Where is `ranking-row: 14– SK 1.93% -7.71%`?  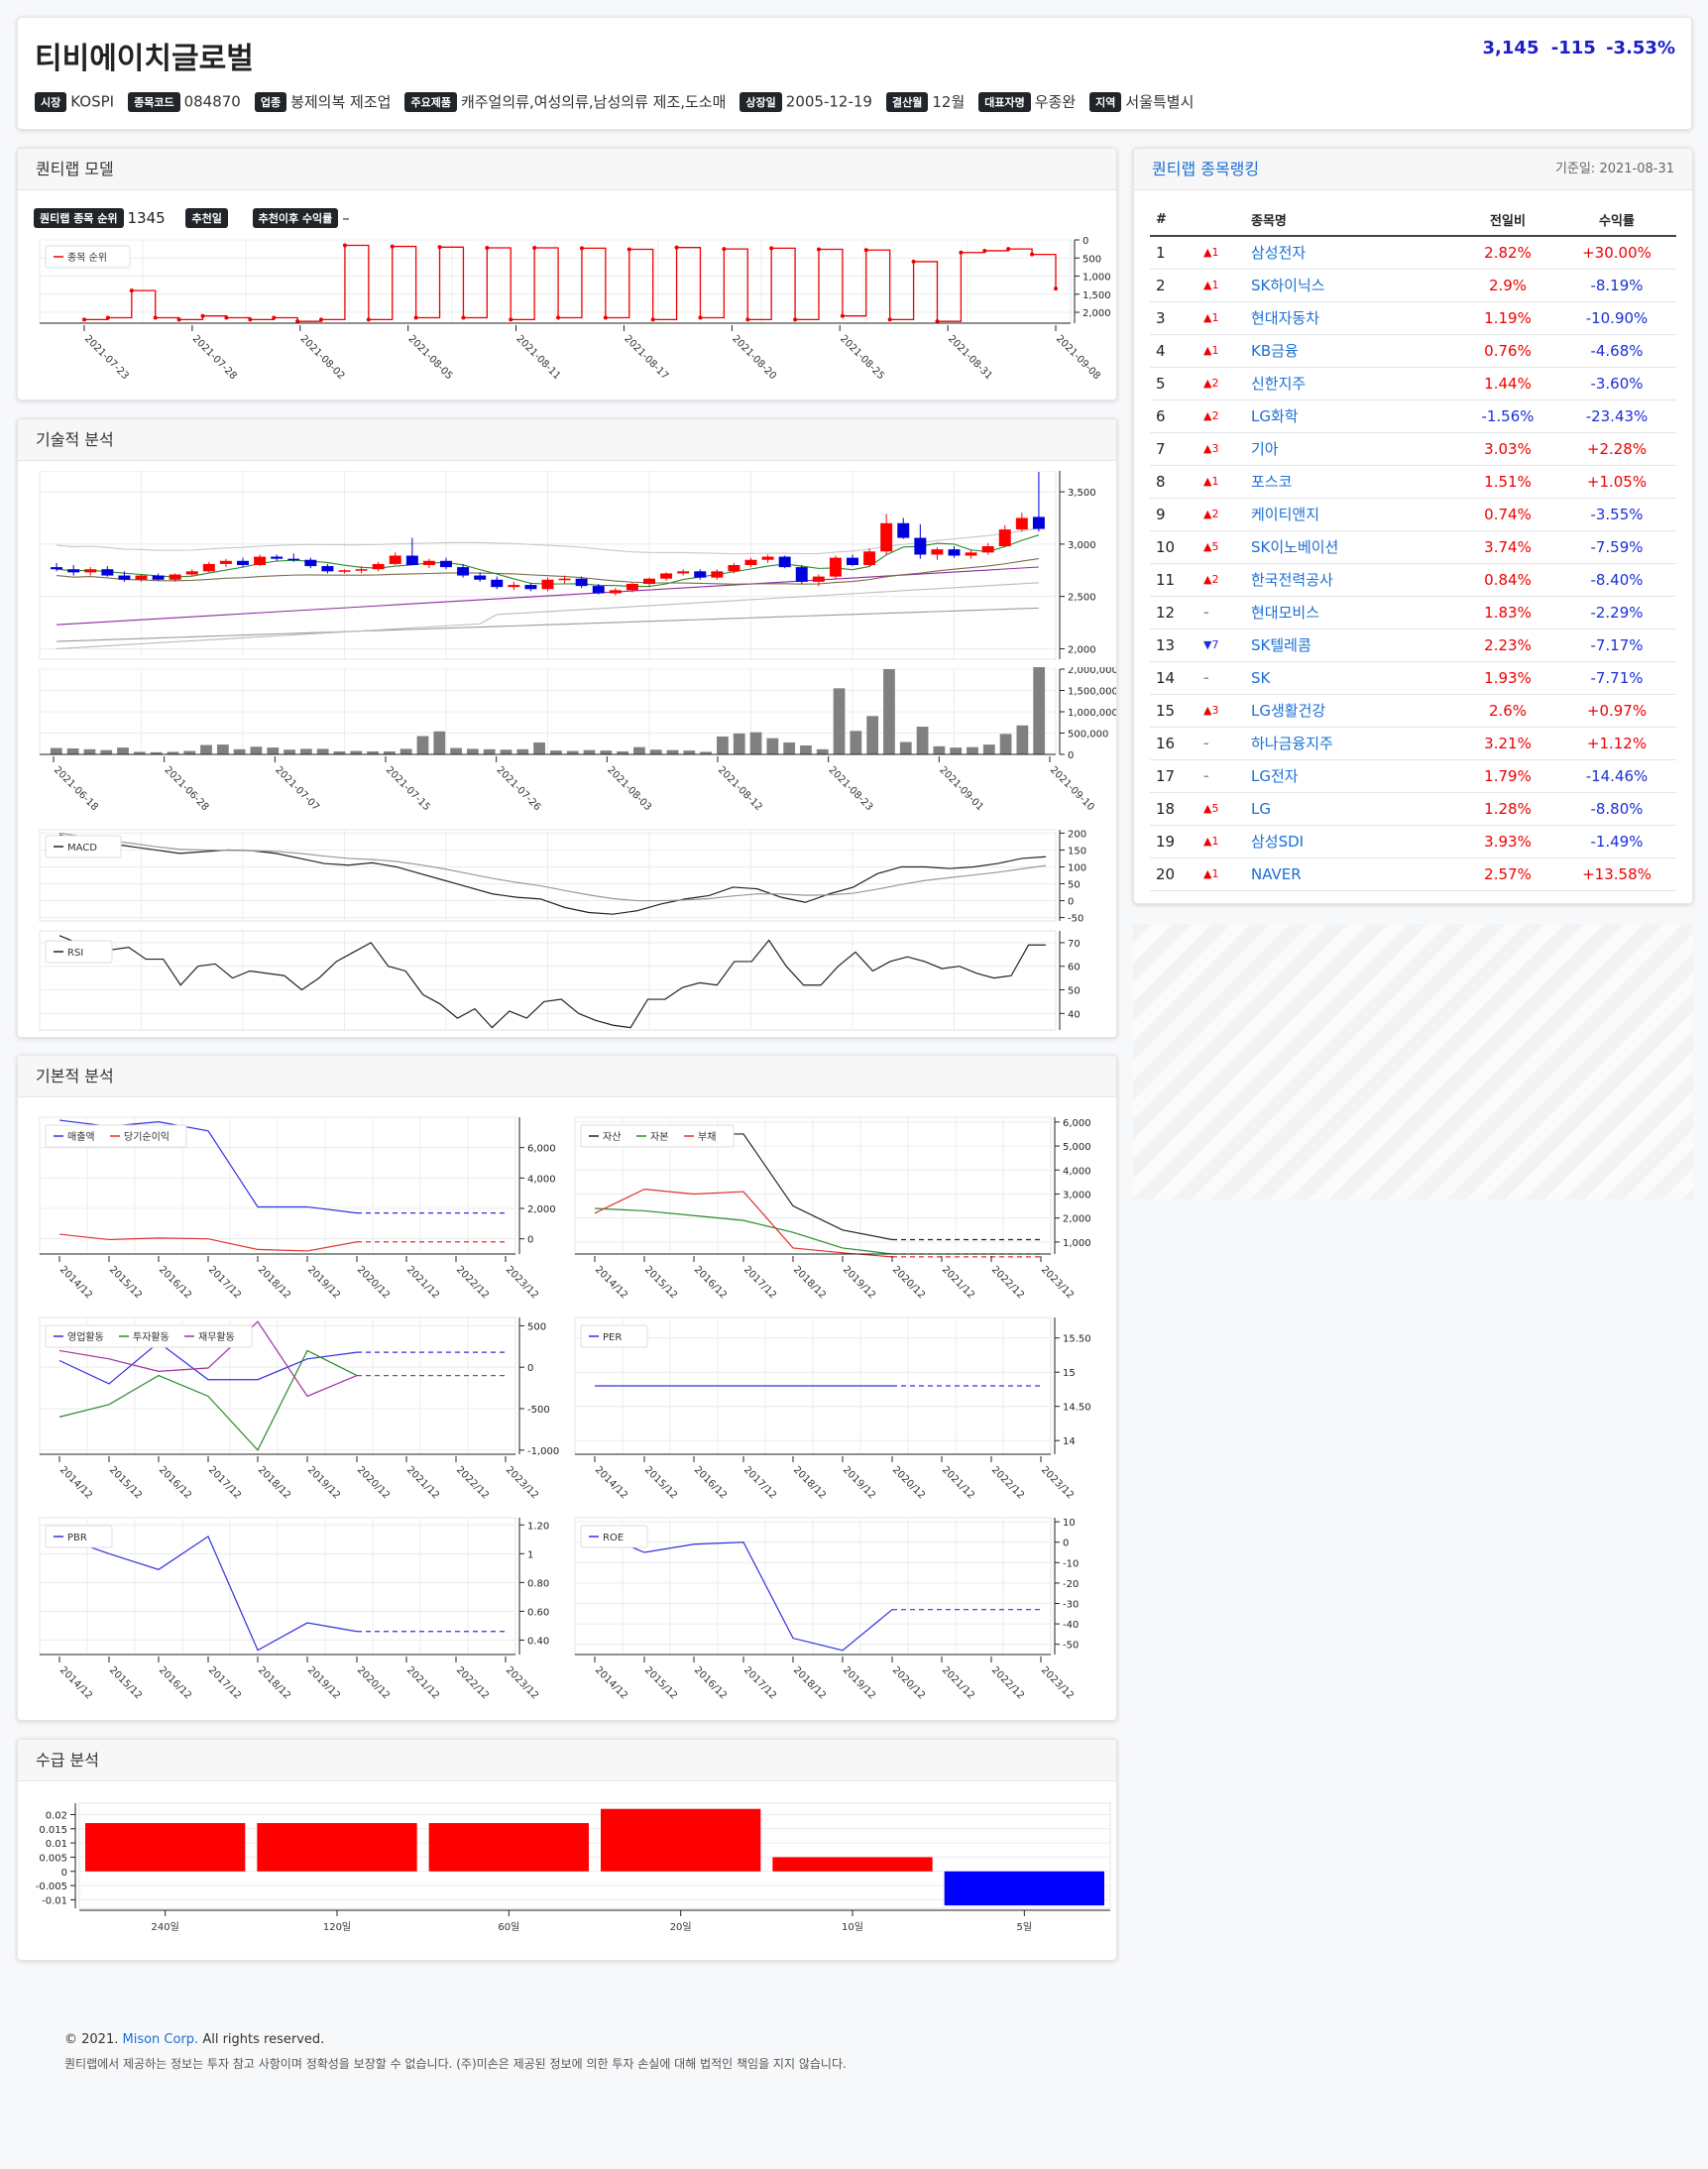
ranking-row: 14– SK 1.93% -7.71% is located at coordinates (1413, 678).